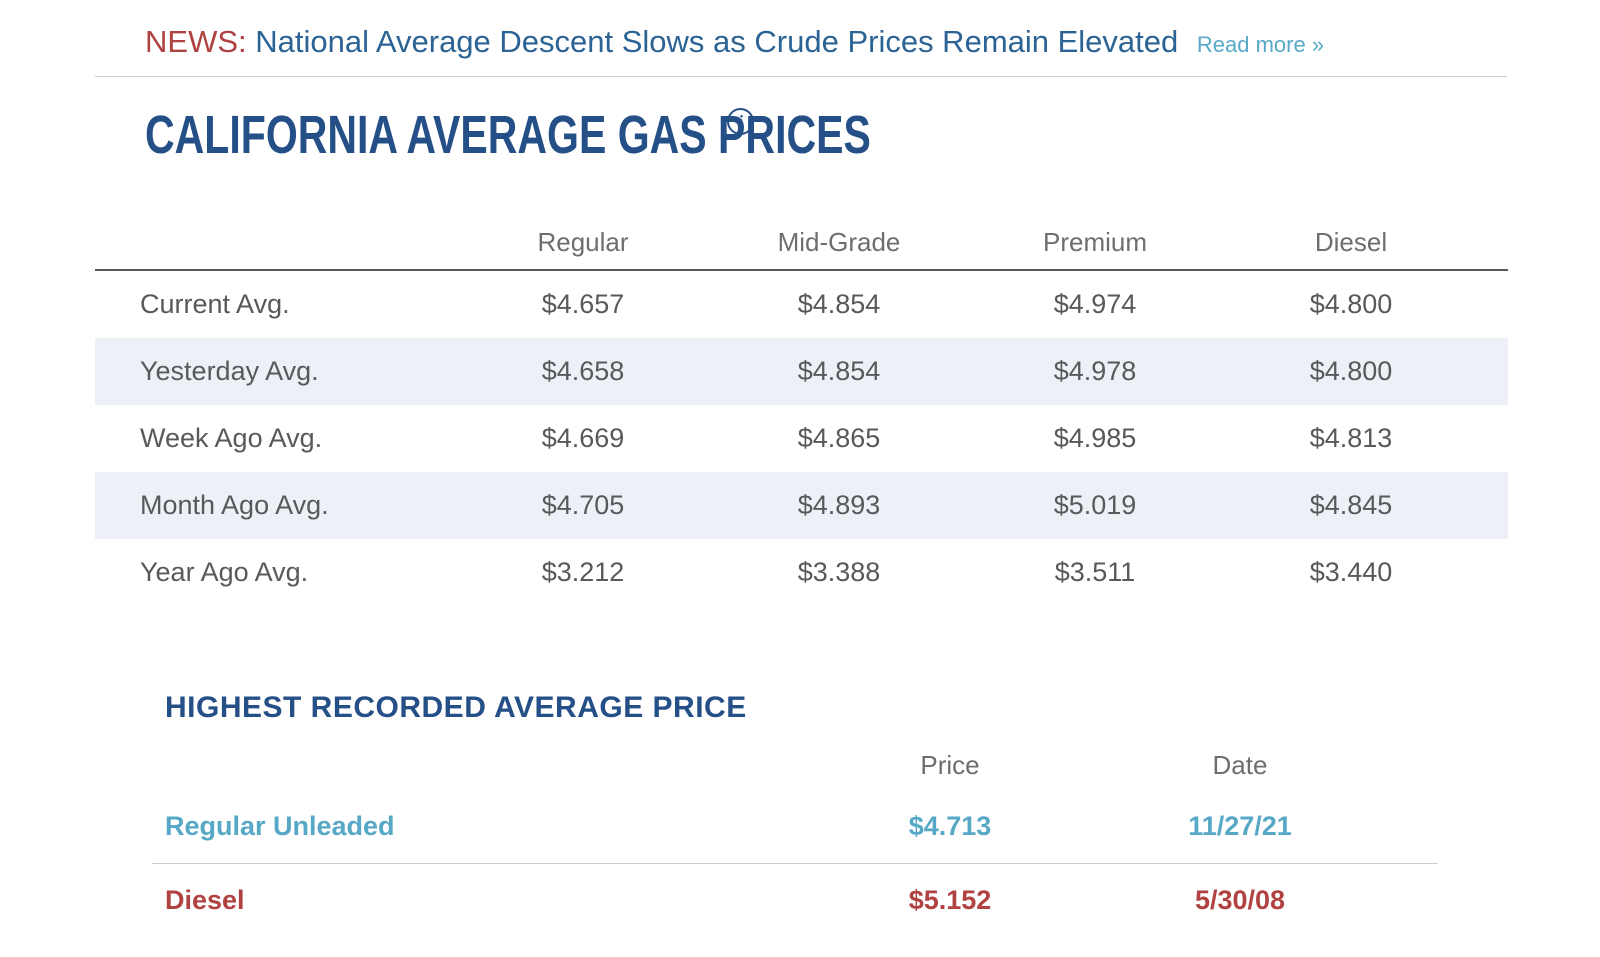 The height and width of the screenshot is (957, 1600). I want to click on row-label: Yesterday Avg., so click(229, 371).